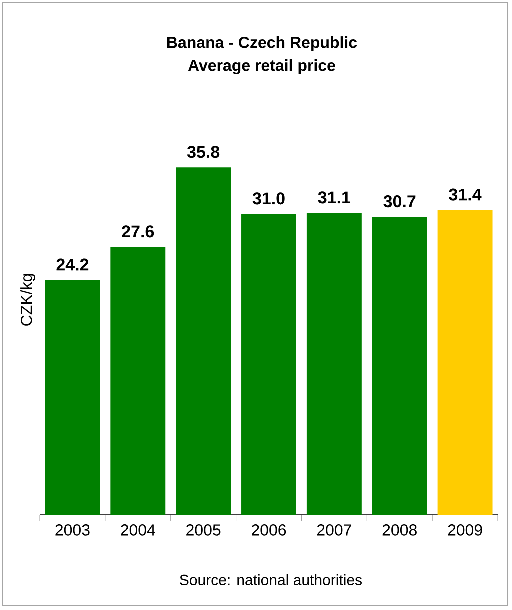 This screenshot has height=610, width=512. I want to click on data-label: 24.2, so click(72, 264).